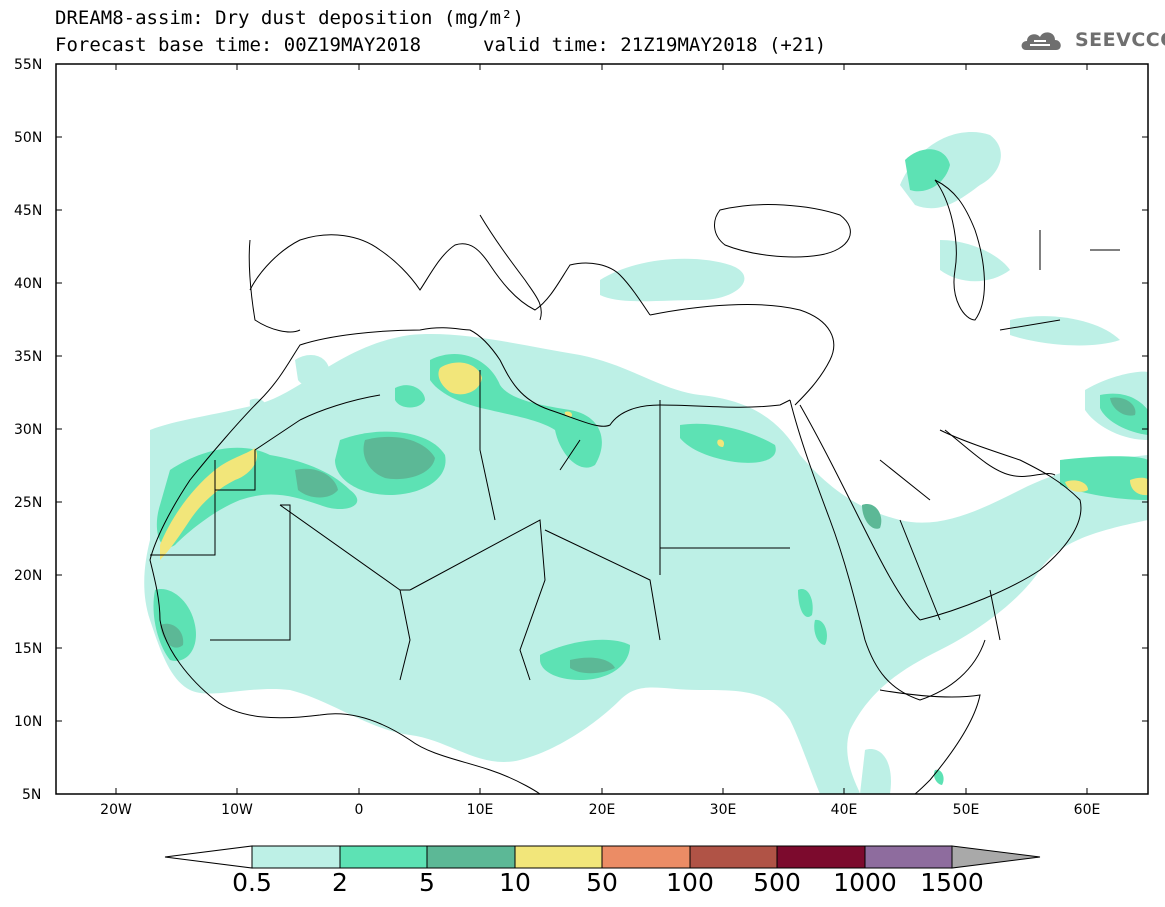  What do you see at coordinates (690, 882) in the screenshot?
I see `colorbar-label-100: 100` at bounding box center [690, 882].